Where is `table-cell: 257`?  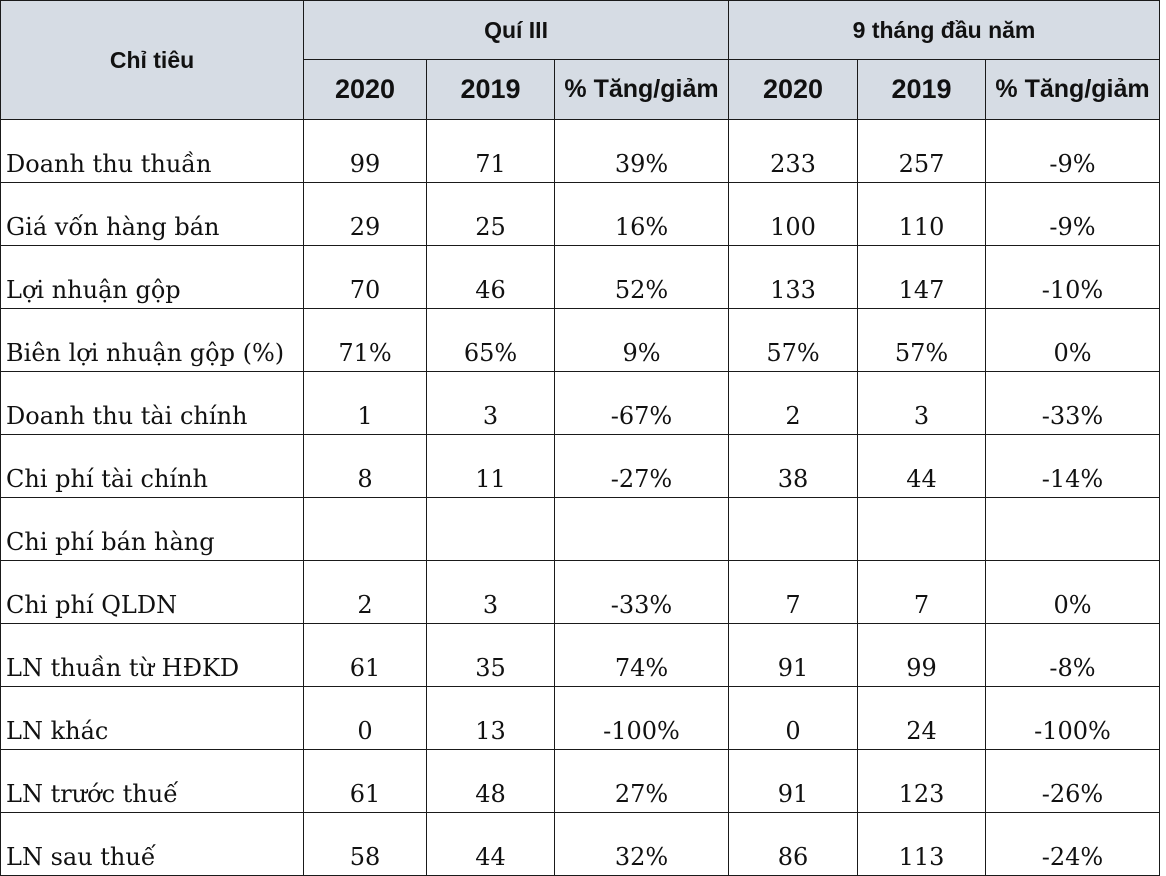
table-cell: 257 is located at coordinates (922, 151).